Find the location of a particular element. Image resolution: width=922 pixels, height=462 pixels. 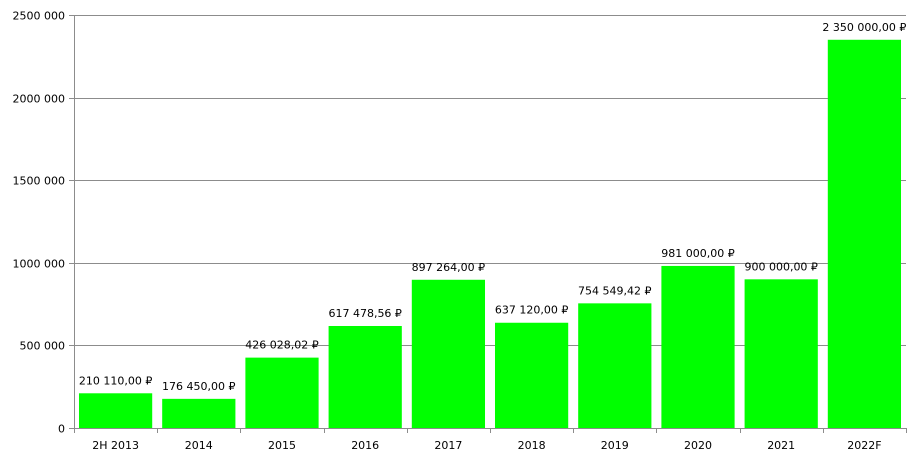

x-tick-label: 2020 is located at coordinates (698, 445).